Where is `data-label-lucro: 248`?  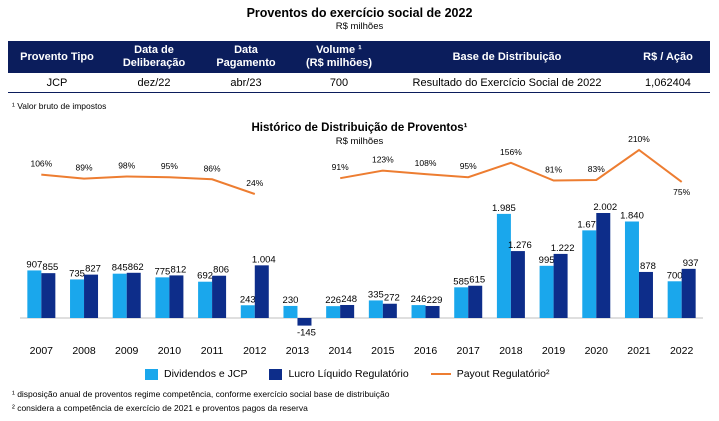 data-label-lucro: 248 is located at coordinates (349, 299).